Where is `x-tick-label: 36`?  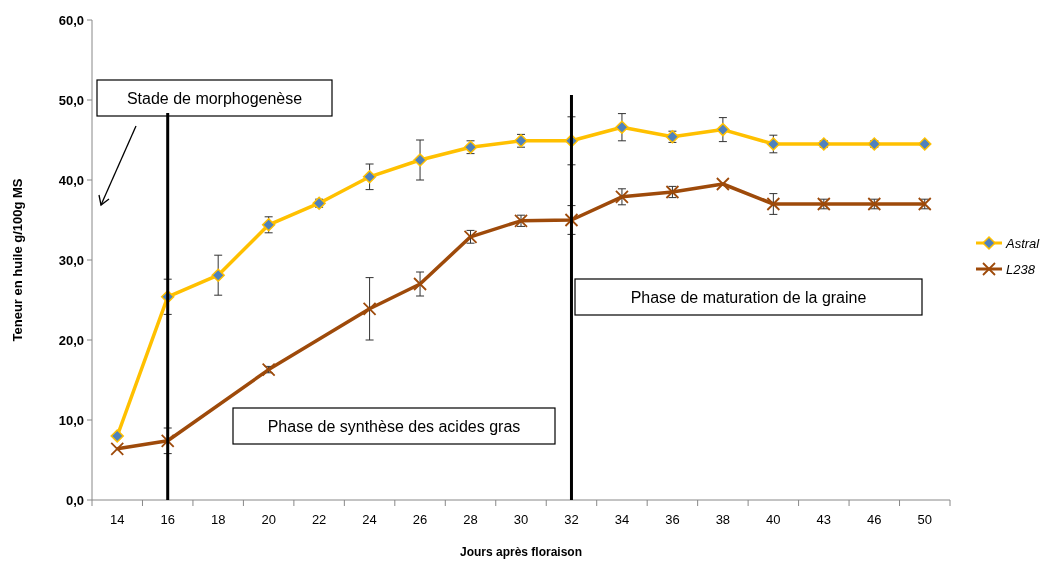
x-tick-label: 36 is located at coordinates (672, 519).